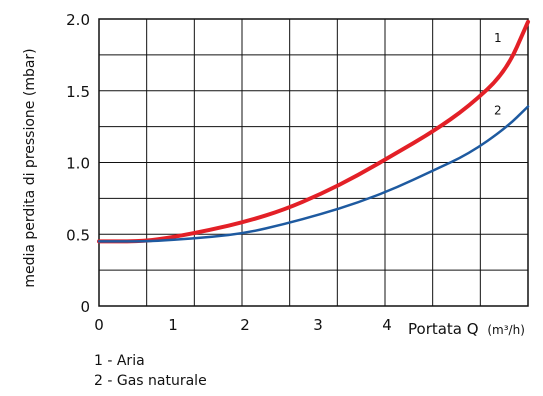 The image size is (543, 396). I want to click on y-tick-label: 2.0, so click(78, 20).